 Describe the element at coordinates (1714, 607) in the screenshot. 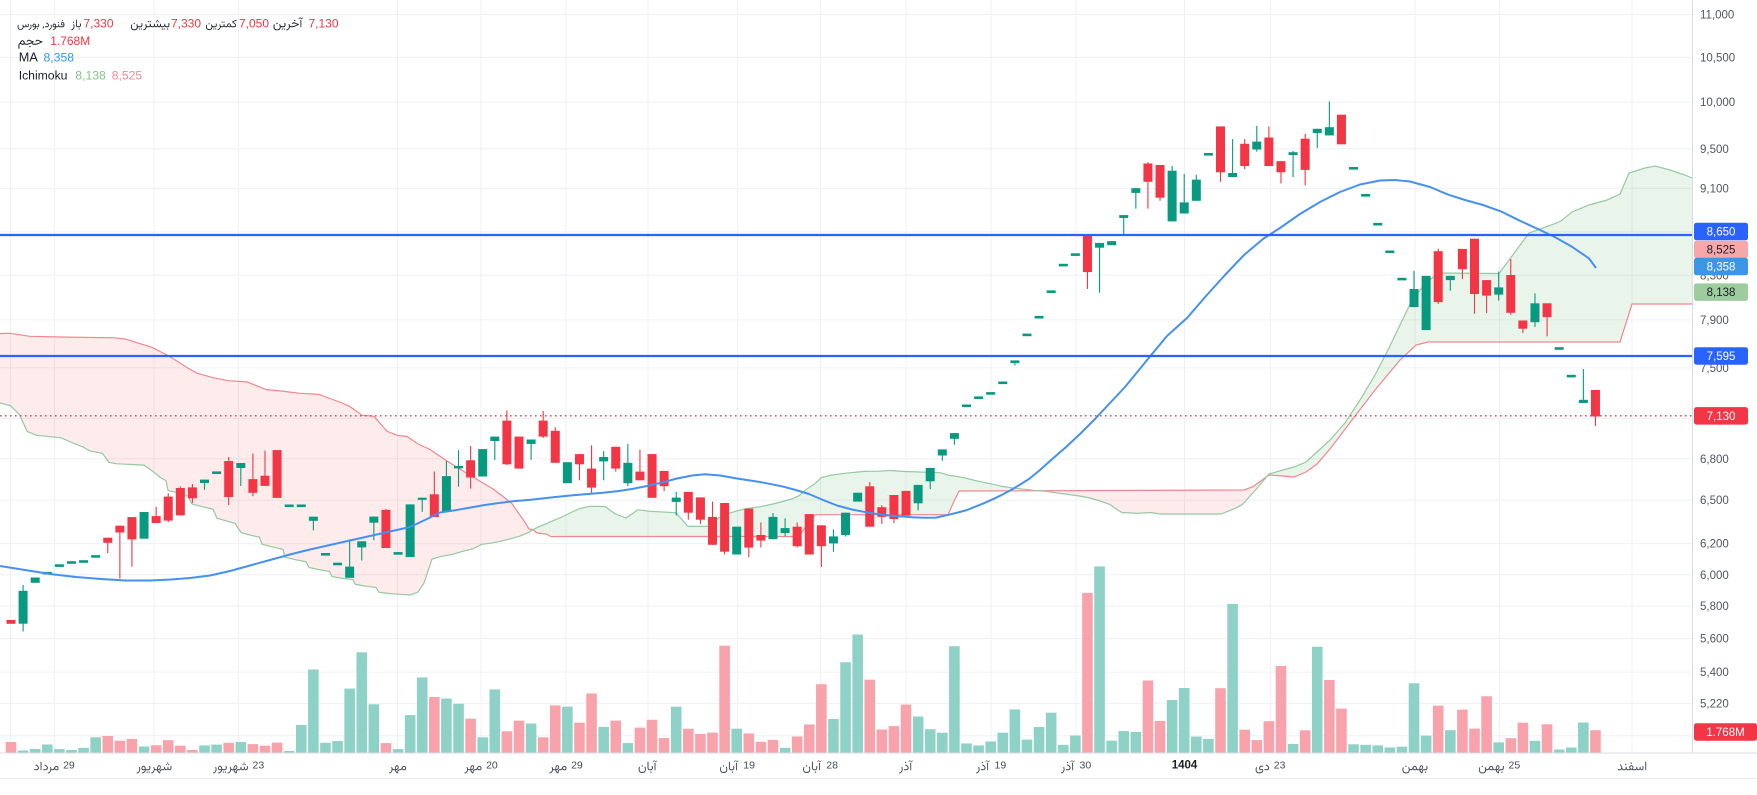

I see `svg-text: 5,800` at that location.